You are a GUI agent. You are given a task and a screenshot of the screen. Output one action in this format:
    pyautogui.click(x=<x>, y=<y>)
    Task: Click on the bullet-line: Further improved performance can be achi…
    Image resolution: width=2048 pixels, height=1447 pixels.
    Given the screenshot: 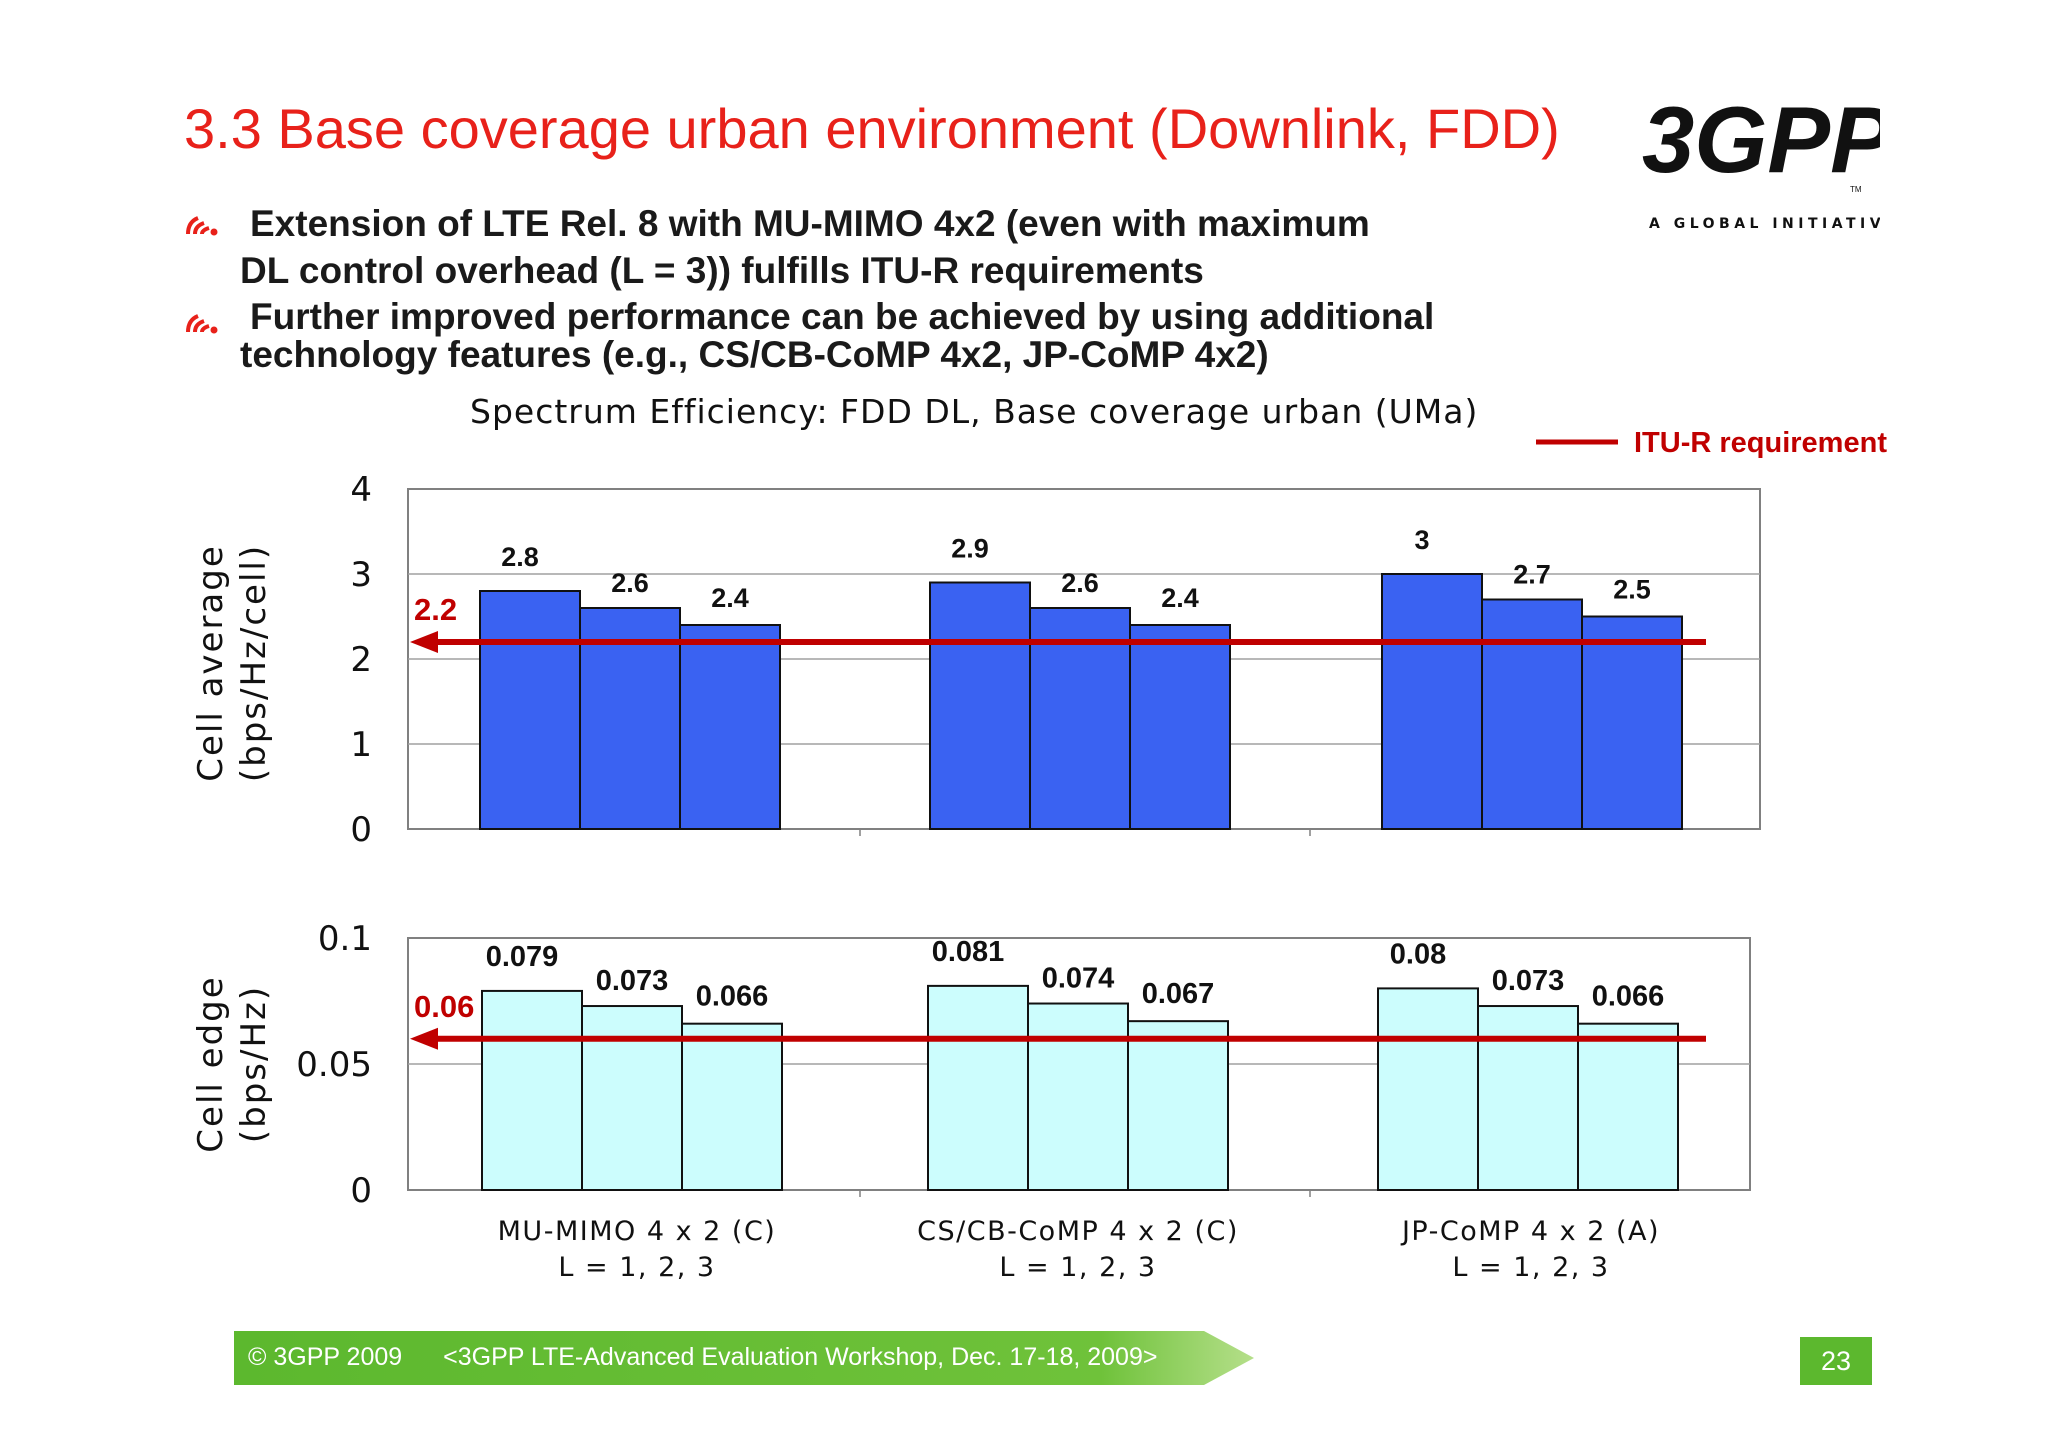 What is the action you would take?
    pyautogui.click(x=842, y=316)
    